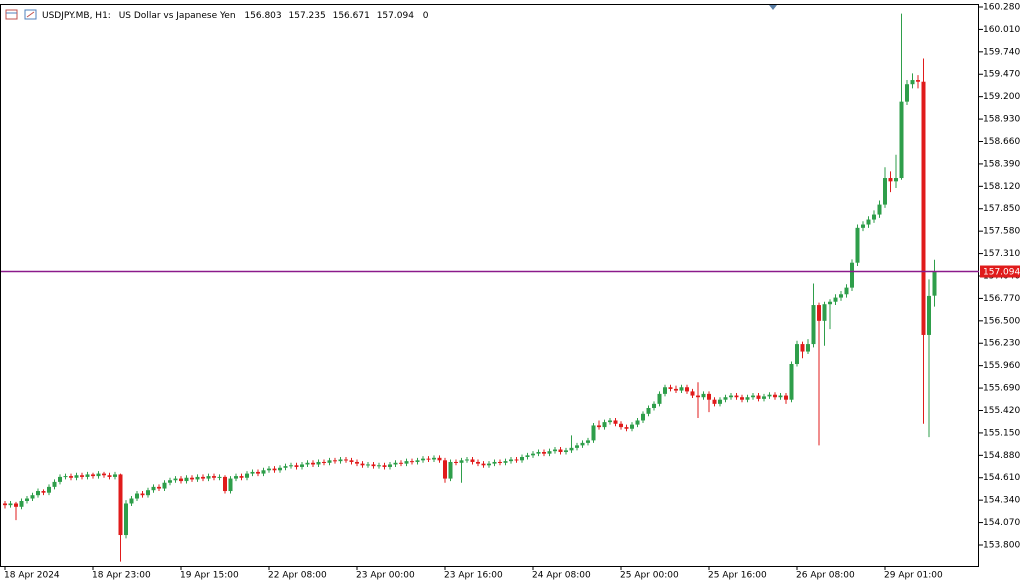 The width and height of the screenshot is (1024, 580). I want to click on y-tick-label: 155.960, so click(1001, 366).